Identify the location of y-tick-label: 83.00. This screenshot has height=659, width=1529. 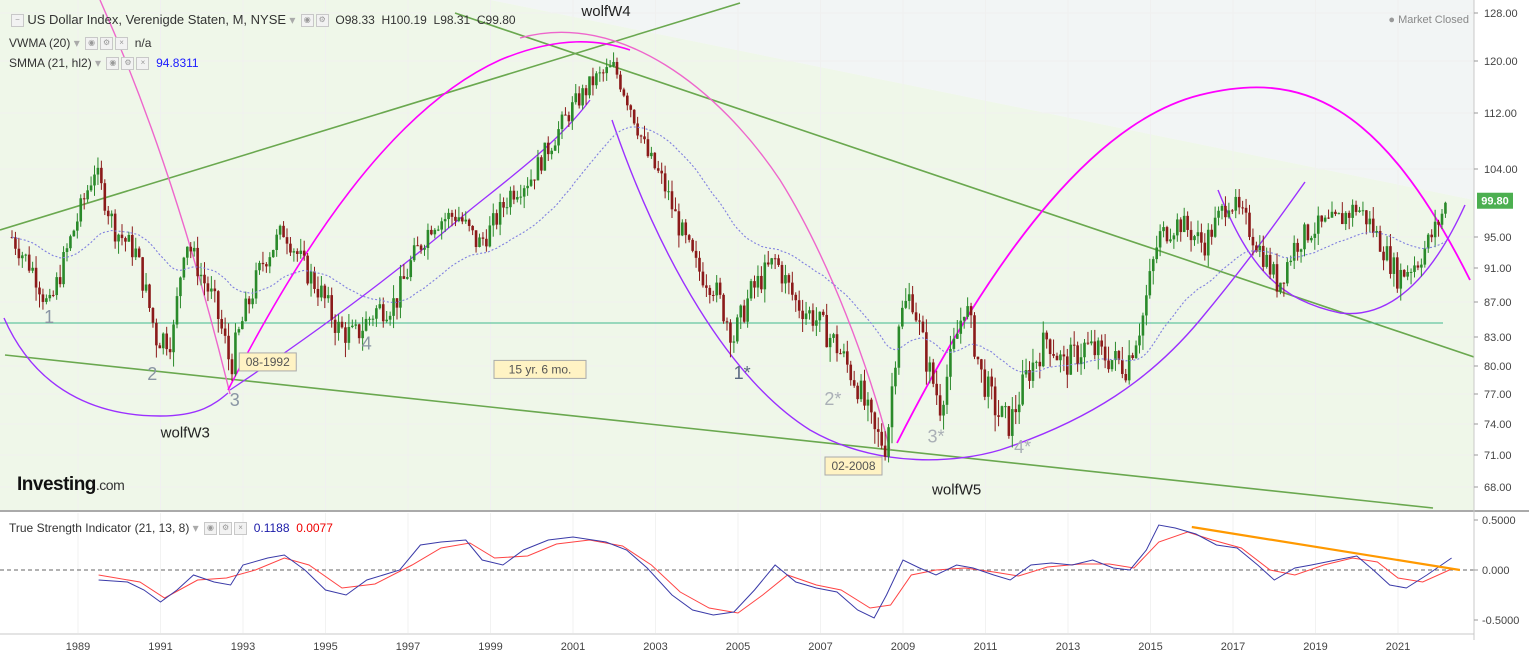
(1498, 338).